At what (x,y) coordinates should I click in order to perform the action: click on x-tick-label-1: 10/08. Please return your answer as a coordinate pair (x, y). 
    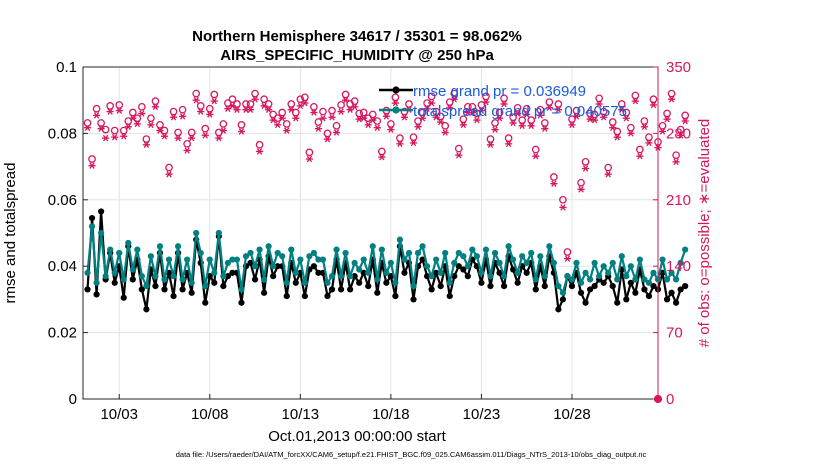
    Looking at the image, I should click on (210, 414).